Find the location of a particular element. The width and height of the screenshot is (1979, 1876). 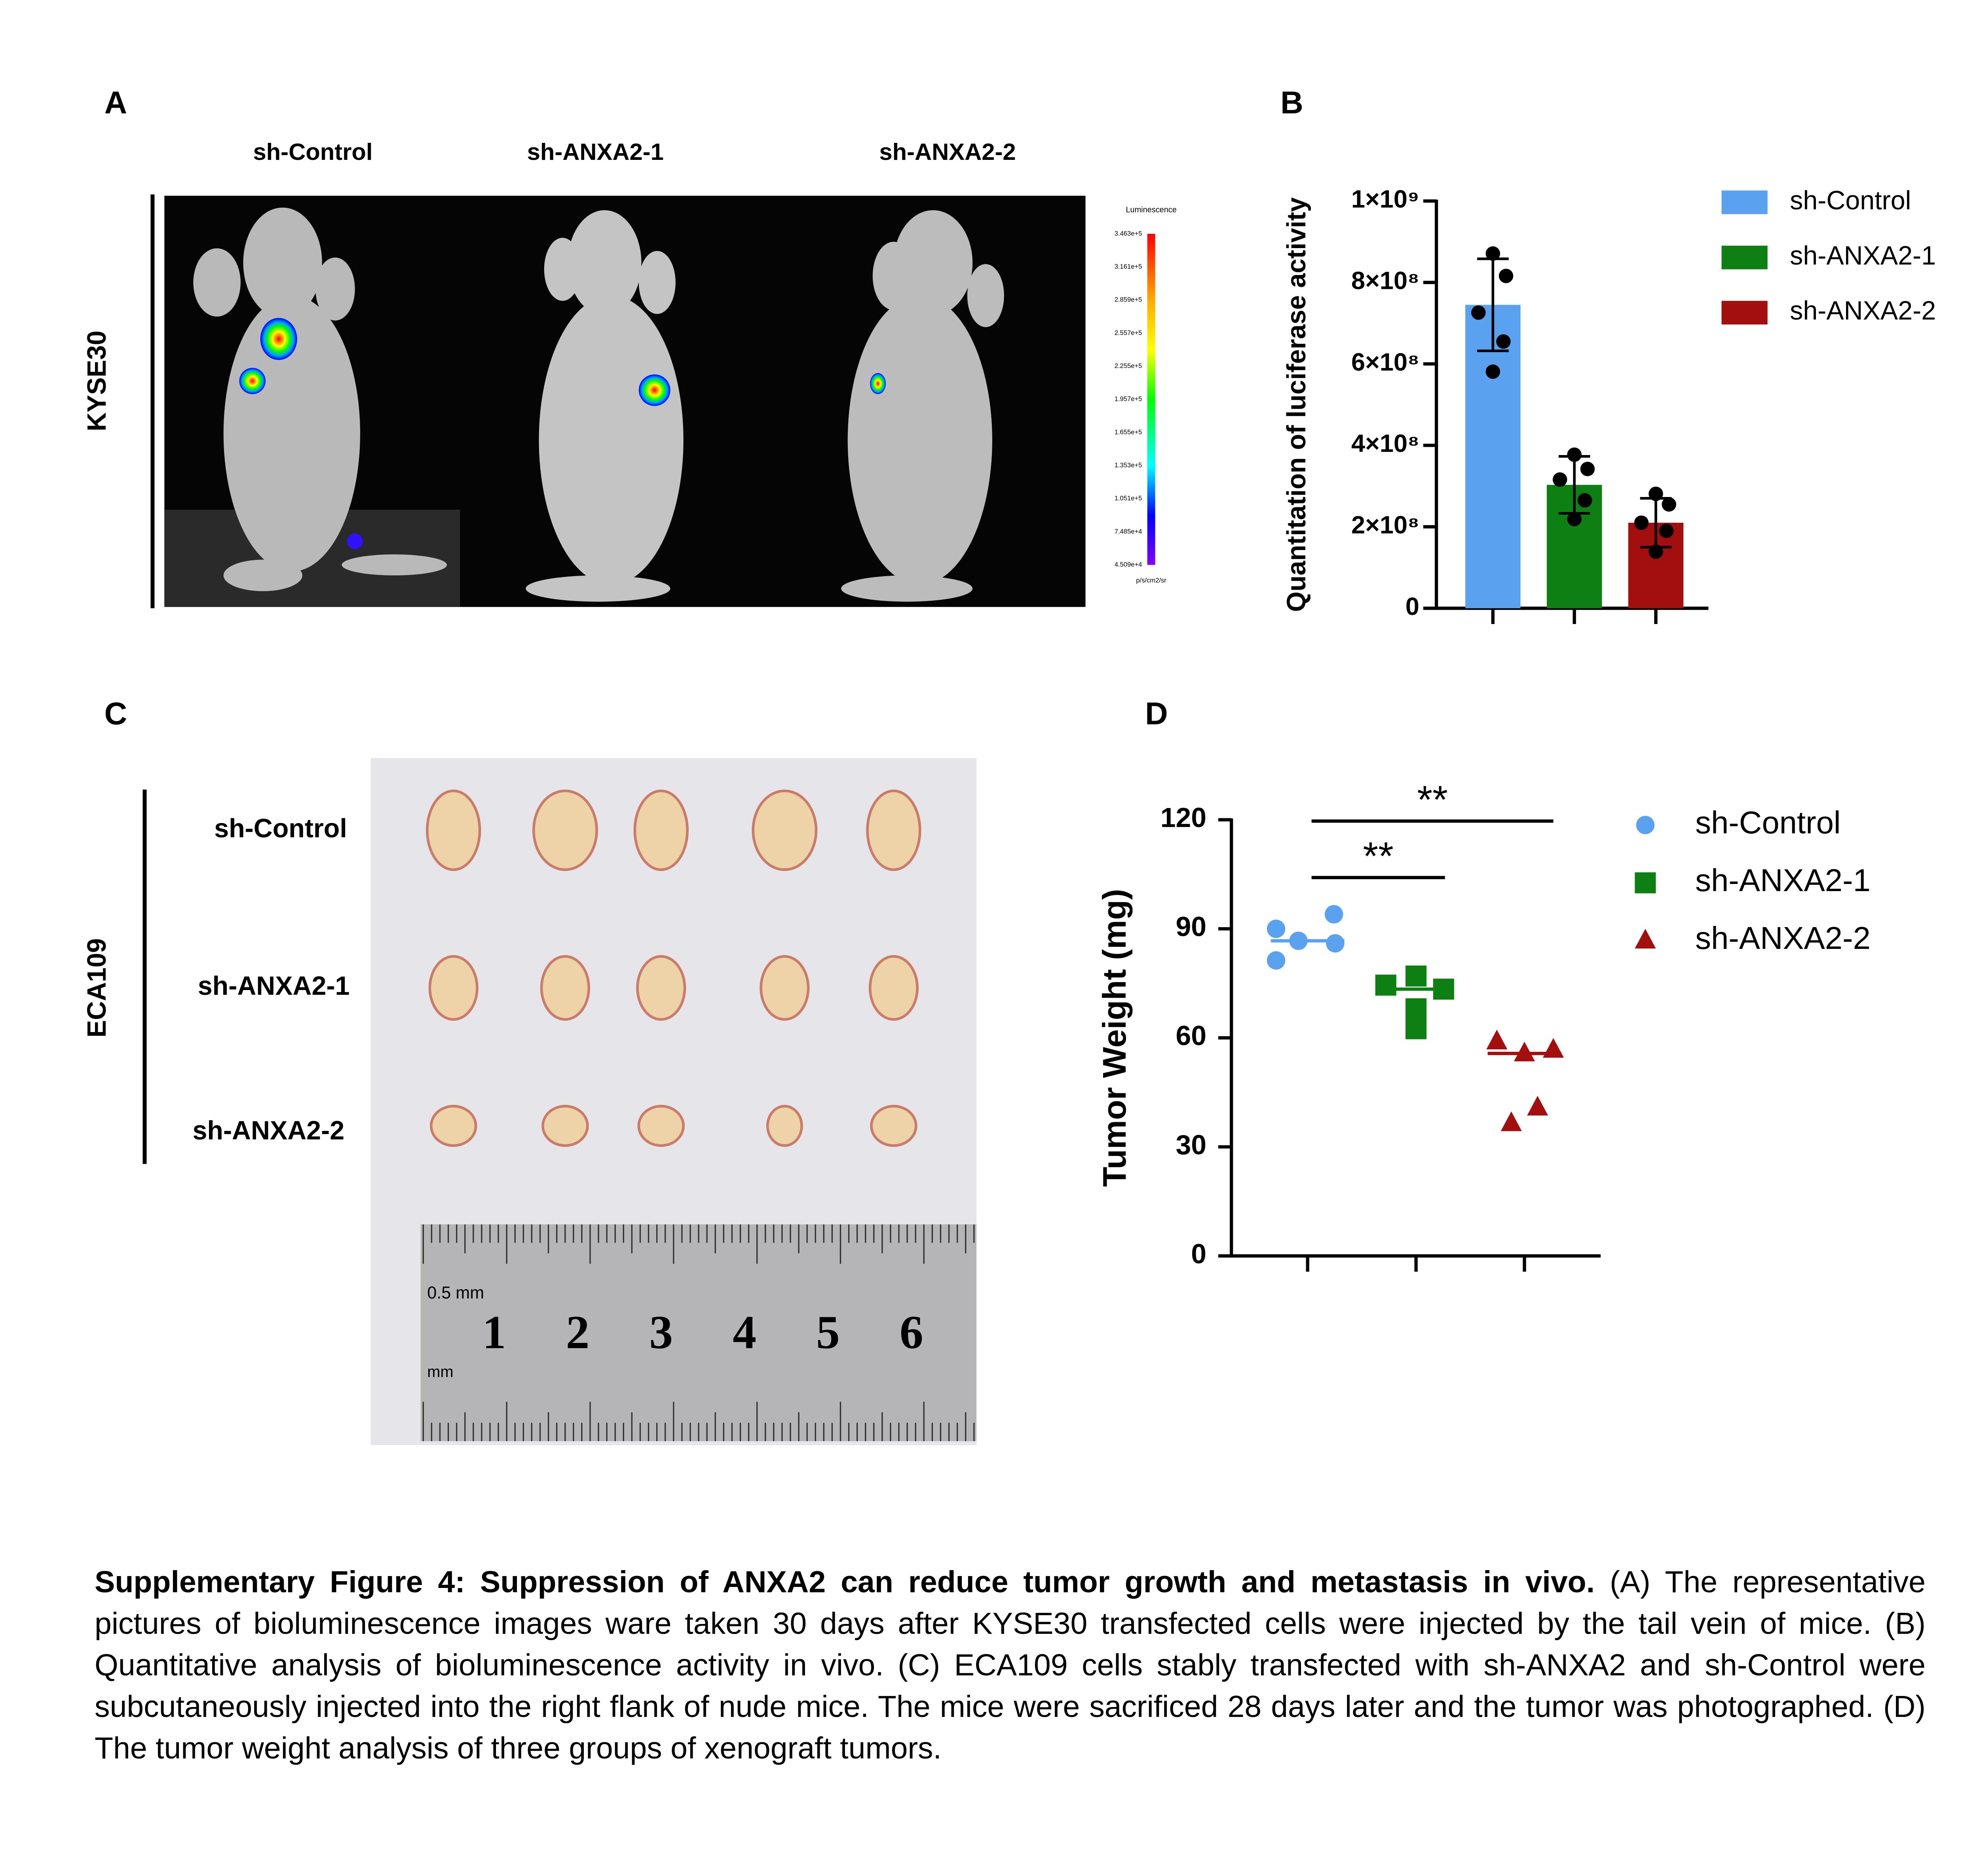

tumors is located at coordinates (673, 968).